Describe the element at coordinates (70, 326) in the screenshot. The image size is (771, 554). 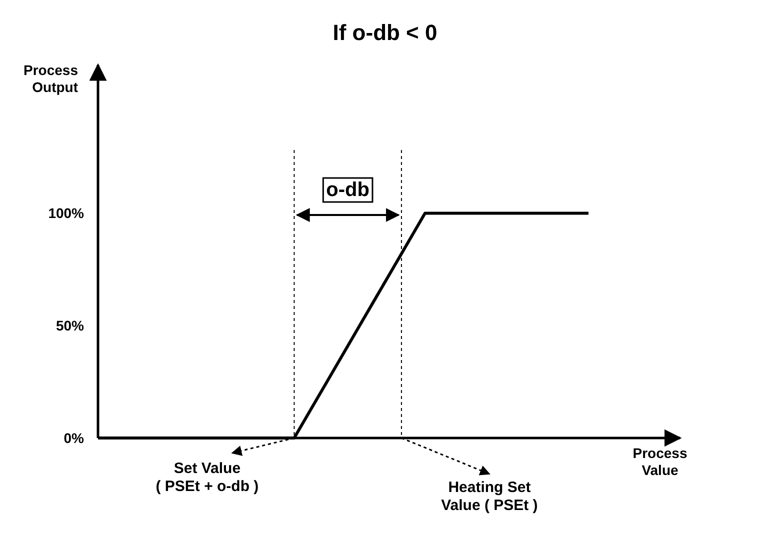
I see `y-tick-label: 50%` at that location.